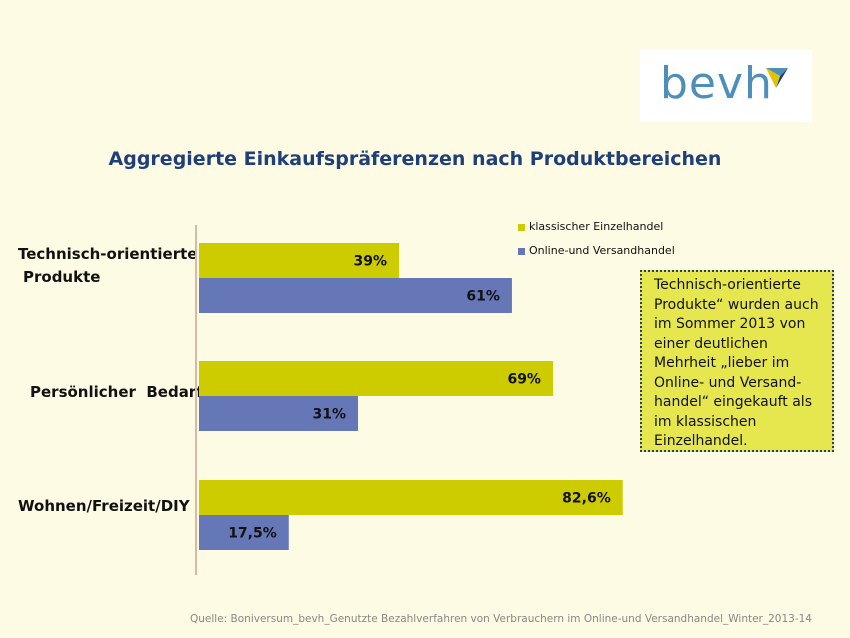 This screenshot has height=638, width=850. Describe the element at coordinates (116, 392) in the screenshot. I see `category-label-persoenlich: Persönlicher Bedarf` at that location.